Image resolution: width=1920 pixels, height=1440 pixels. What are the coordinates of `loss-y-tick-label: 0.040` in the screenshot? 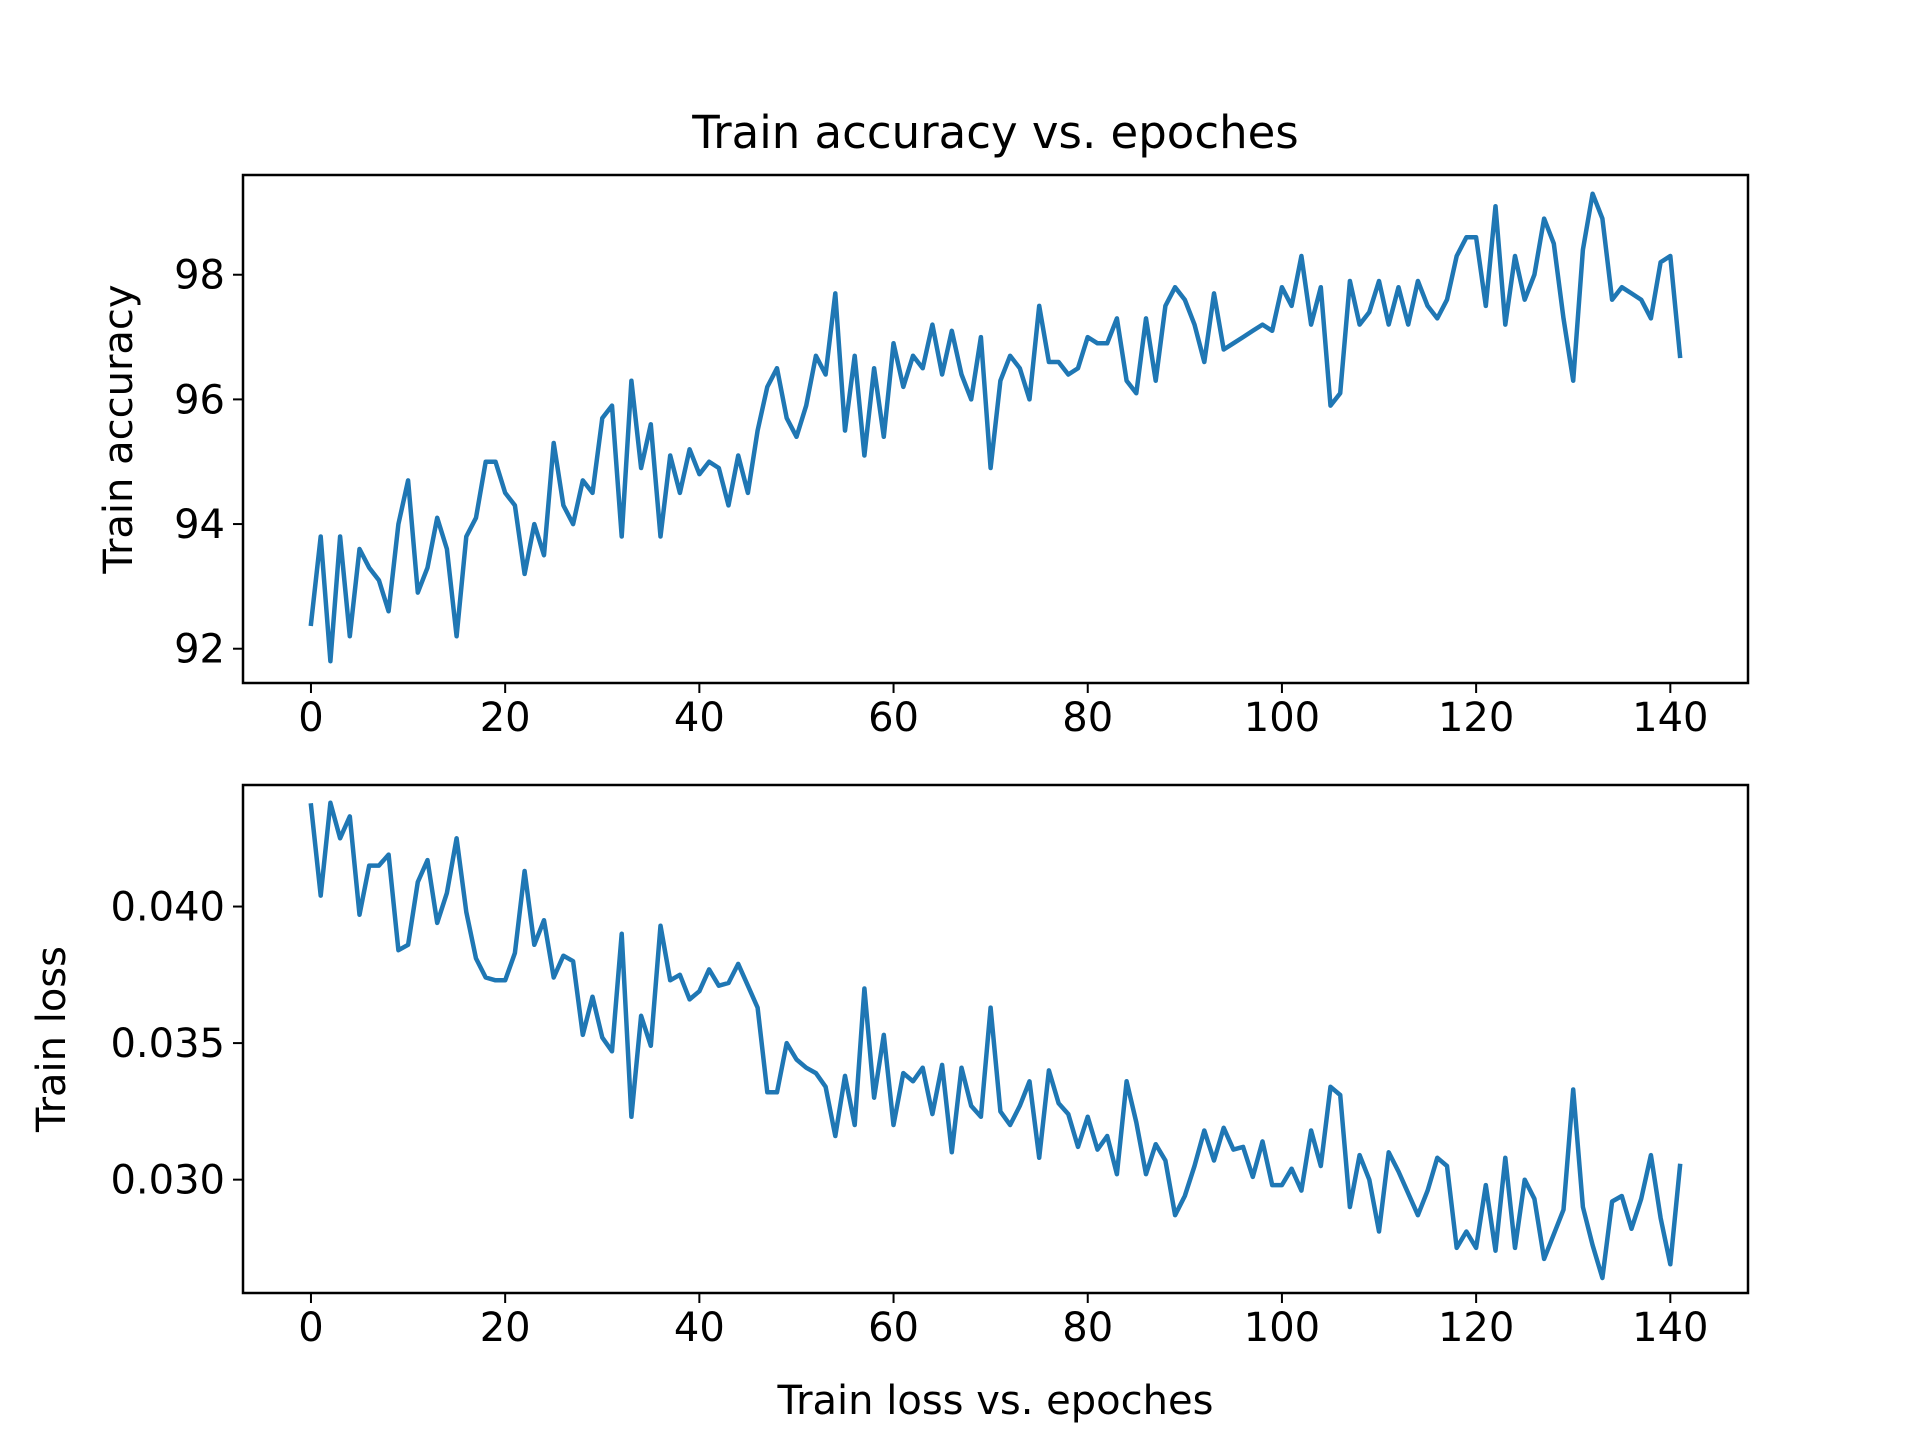 It's located at (167, 908).